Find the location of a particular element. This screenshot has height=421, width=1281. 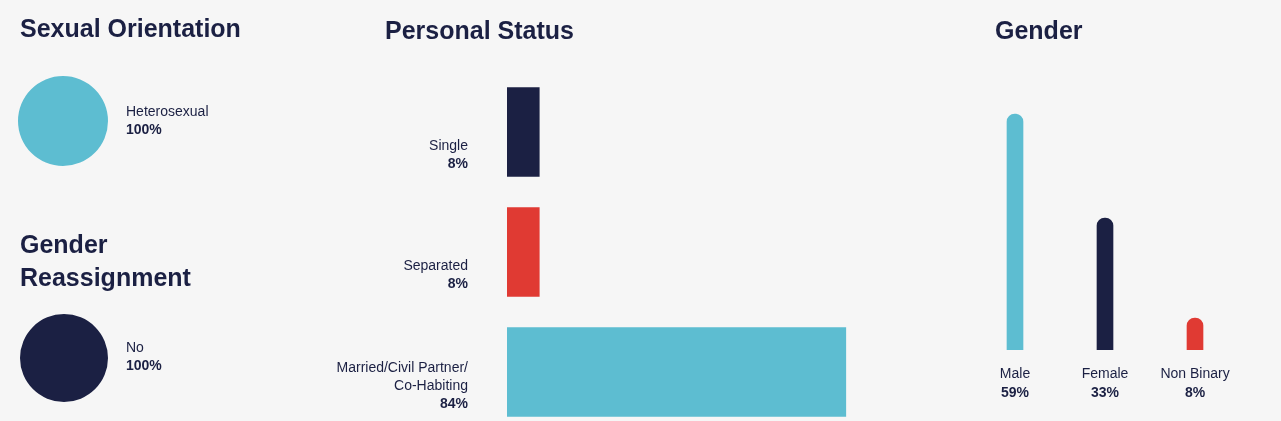

chart-title: Personal Status is located at coordinates (480, 30).